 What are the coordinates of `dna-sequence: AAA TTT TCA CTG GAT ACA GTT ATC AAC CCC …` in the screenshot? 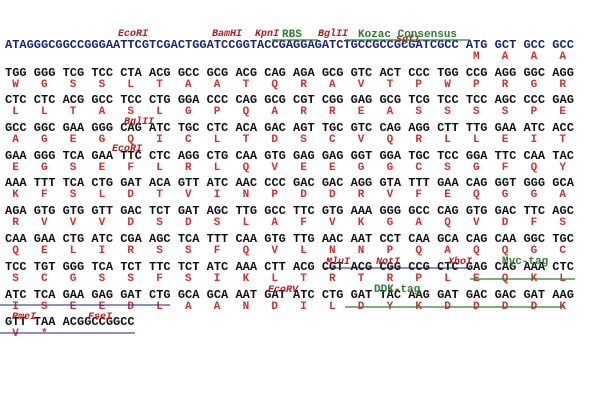 It's located at (290, 183).